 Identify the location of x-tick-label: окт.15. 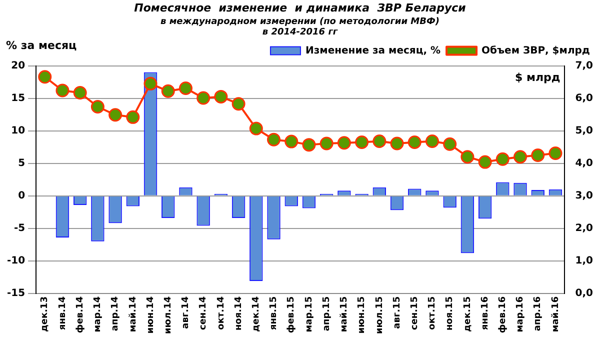
(433, 313).